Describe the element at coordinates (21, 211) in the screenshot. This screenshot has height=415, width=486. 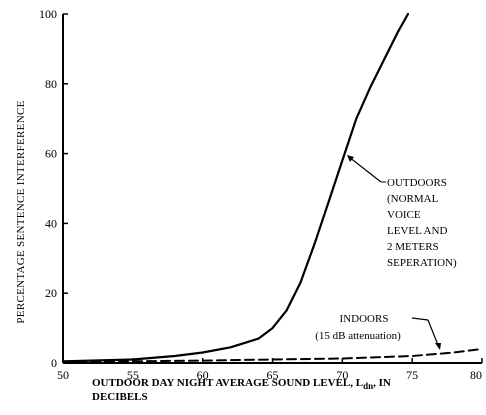
I see `y-axis-title: PERCENTAGE SENTENCE INTERFERENCE` at that location.